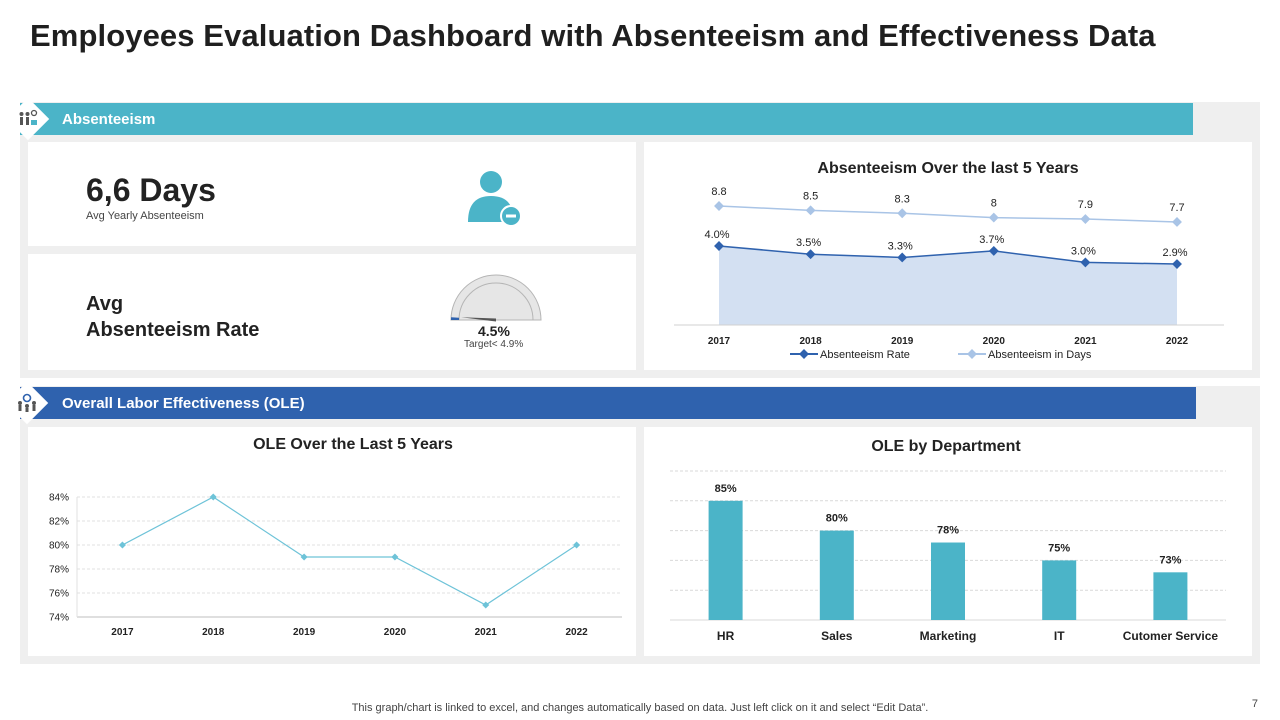 The height and width of the screenshot is (720, 1280). What do you see at coordinates (59, 546) in the screenshot?
I see `ole-y-tick: 80%` at bounding box center [59, 546].